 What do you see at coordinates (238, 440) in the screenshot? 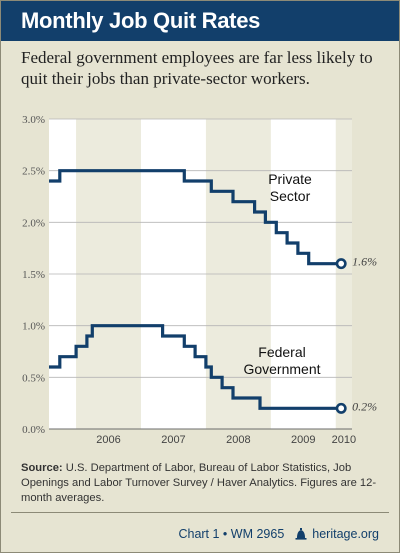
I see `x-tick-label: 2008` at bounding box center [238, 440].